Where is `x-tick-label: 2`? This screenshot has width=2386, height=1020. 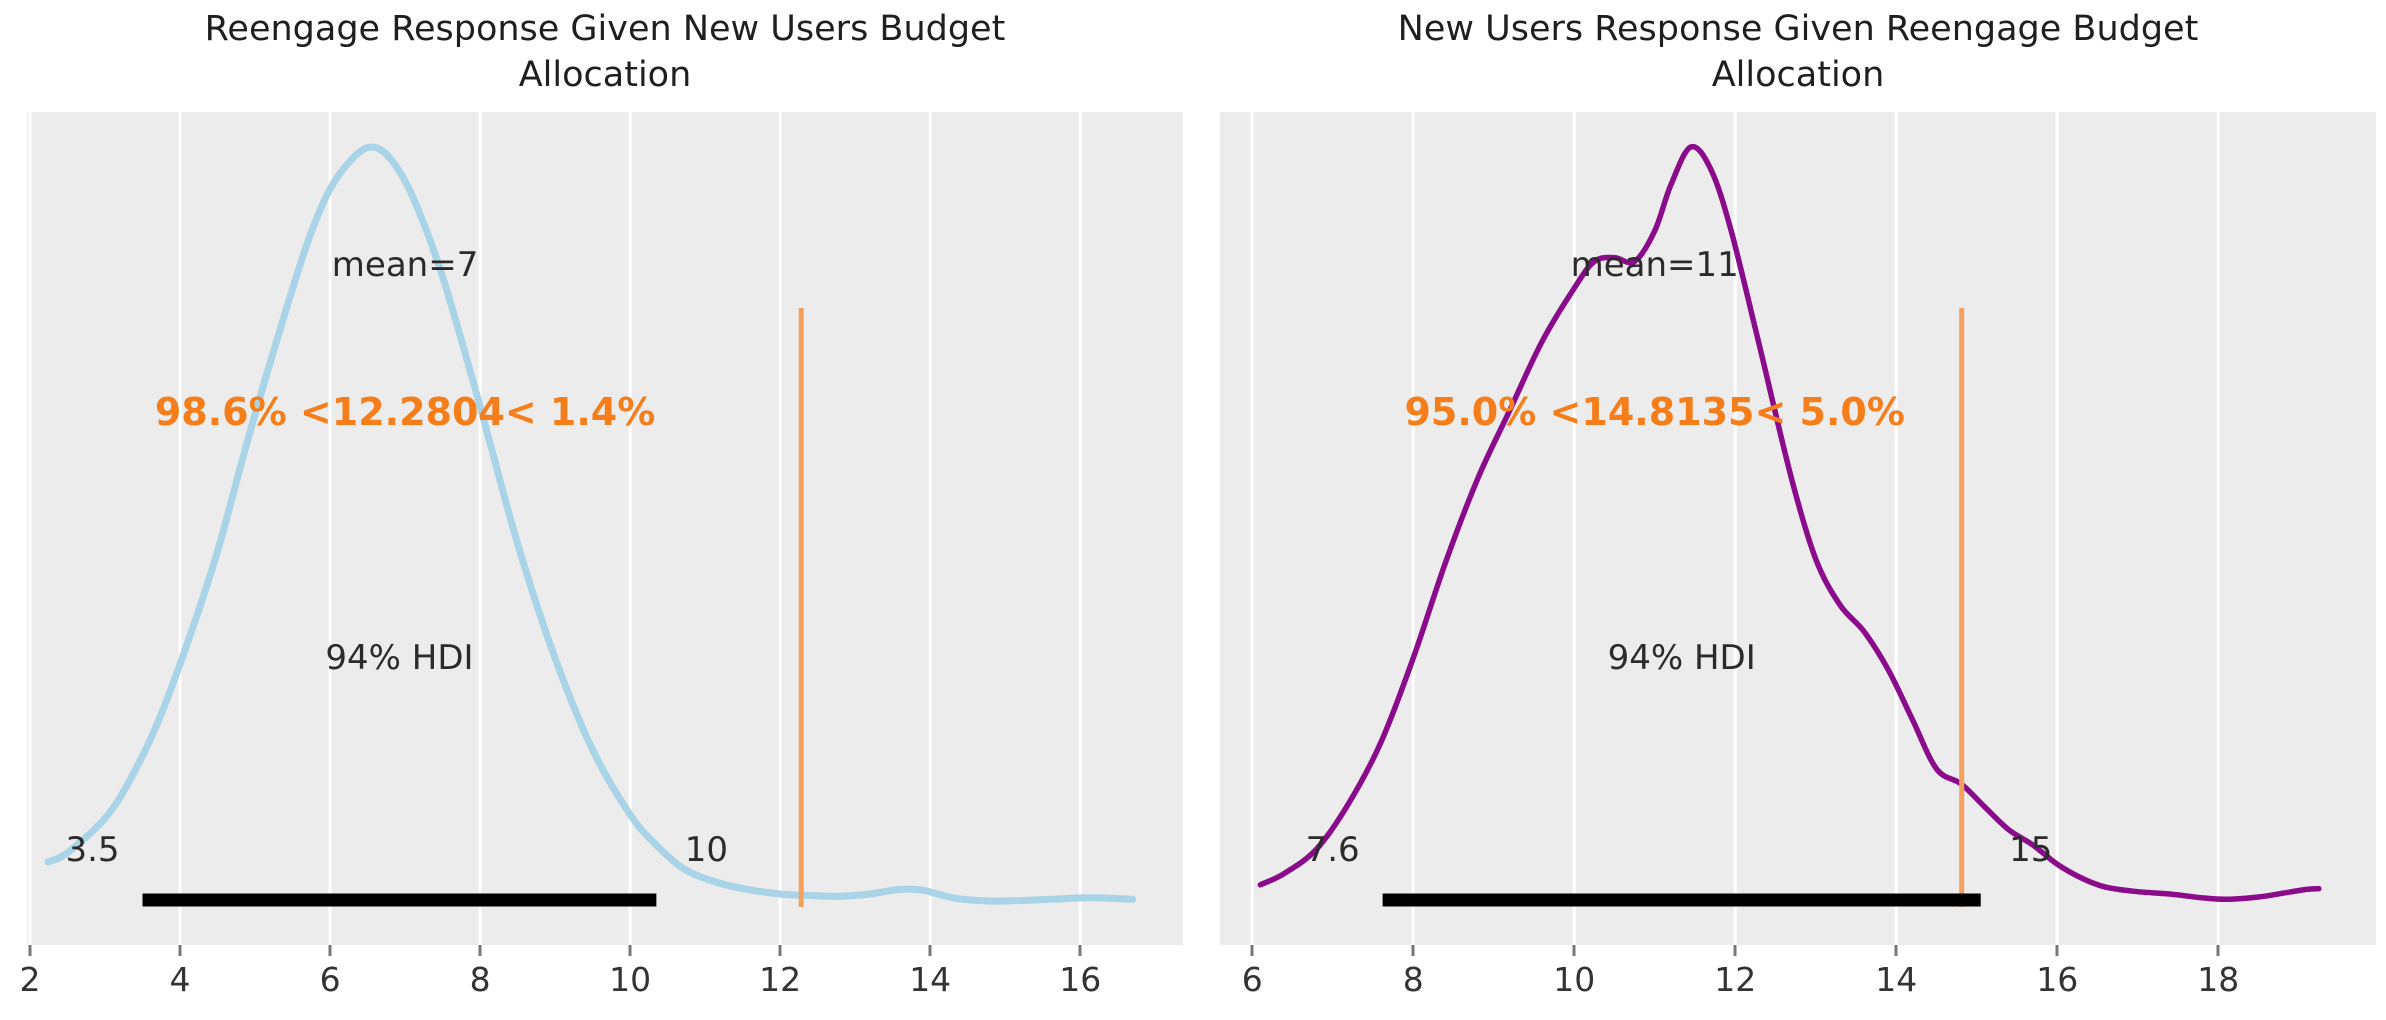
x-tick-label: 2 is located at coordinates (30, 979).